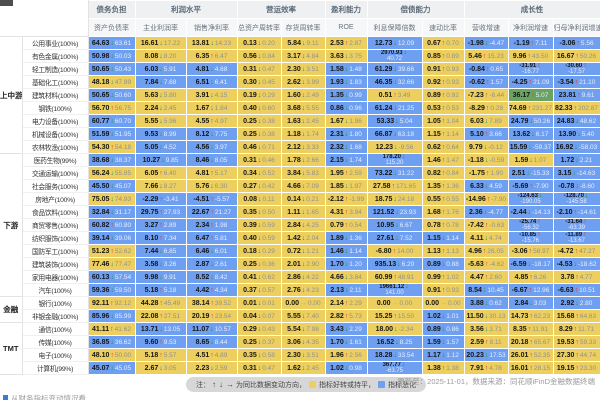 The width and height of the screenshot is (600, 400). I want to click on row-label: 建筑装饰(100%), so click(55, 264).